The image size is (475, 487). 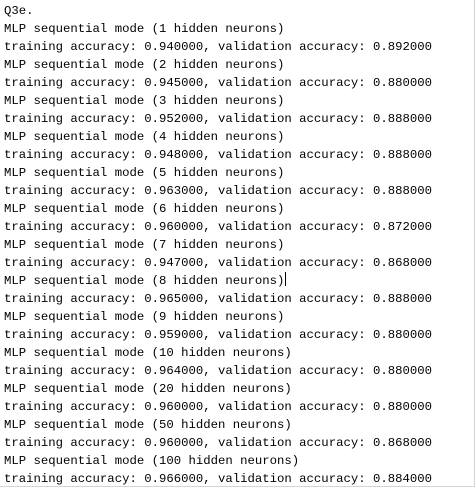 What do you see at coordinates (144, 101) in the screenshot?
I see `console-line: MLP sequential mode (3 hidden neurons)` at bounding box center [144, 101].